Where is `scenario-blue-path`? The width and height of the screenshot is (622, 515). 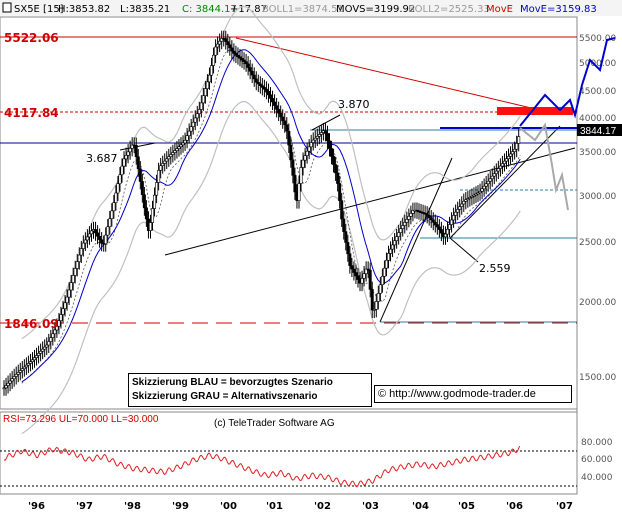
scenario-blue-path is located at coordinates (567, 82).